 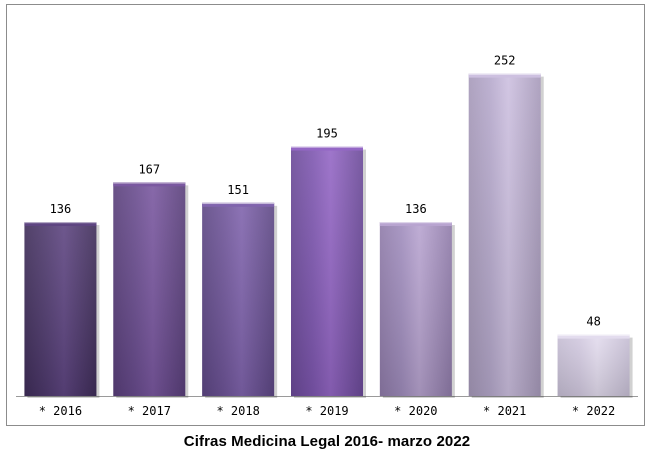 What do you see at coordinates (327, 441) in the screenshot?
I see `chart-title: Cifras Medicina Legal 2016- marzo 2022` at bounding box center [327, 441].